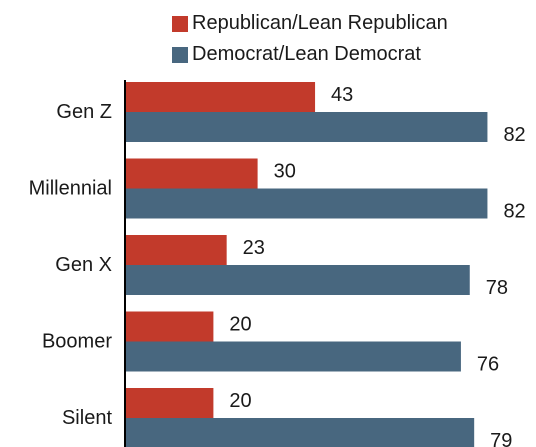 Image resolution: width=536 pixels, height=447 pixels. I want to click on bar-democrat-millennial, so click(306, 203).